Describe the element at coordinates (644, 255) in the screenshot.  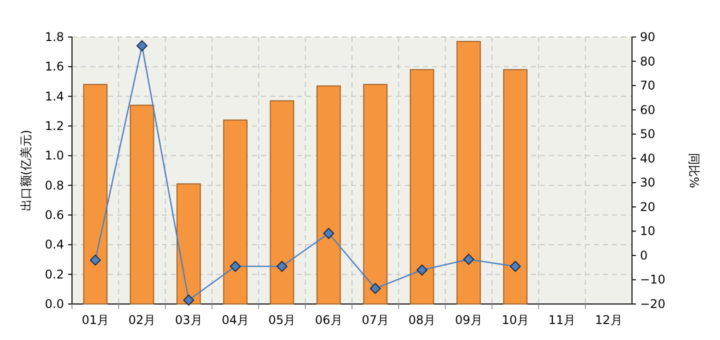
I see `y2-tick-label: 0` at that location.